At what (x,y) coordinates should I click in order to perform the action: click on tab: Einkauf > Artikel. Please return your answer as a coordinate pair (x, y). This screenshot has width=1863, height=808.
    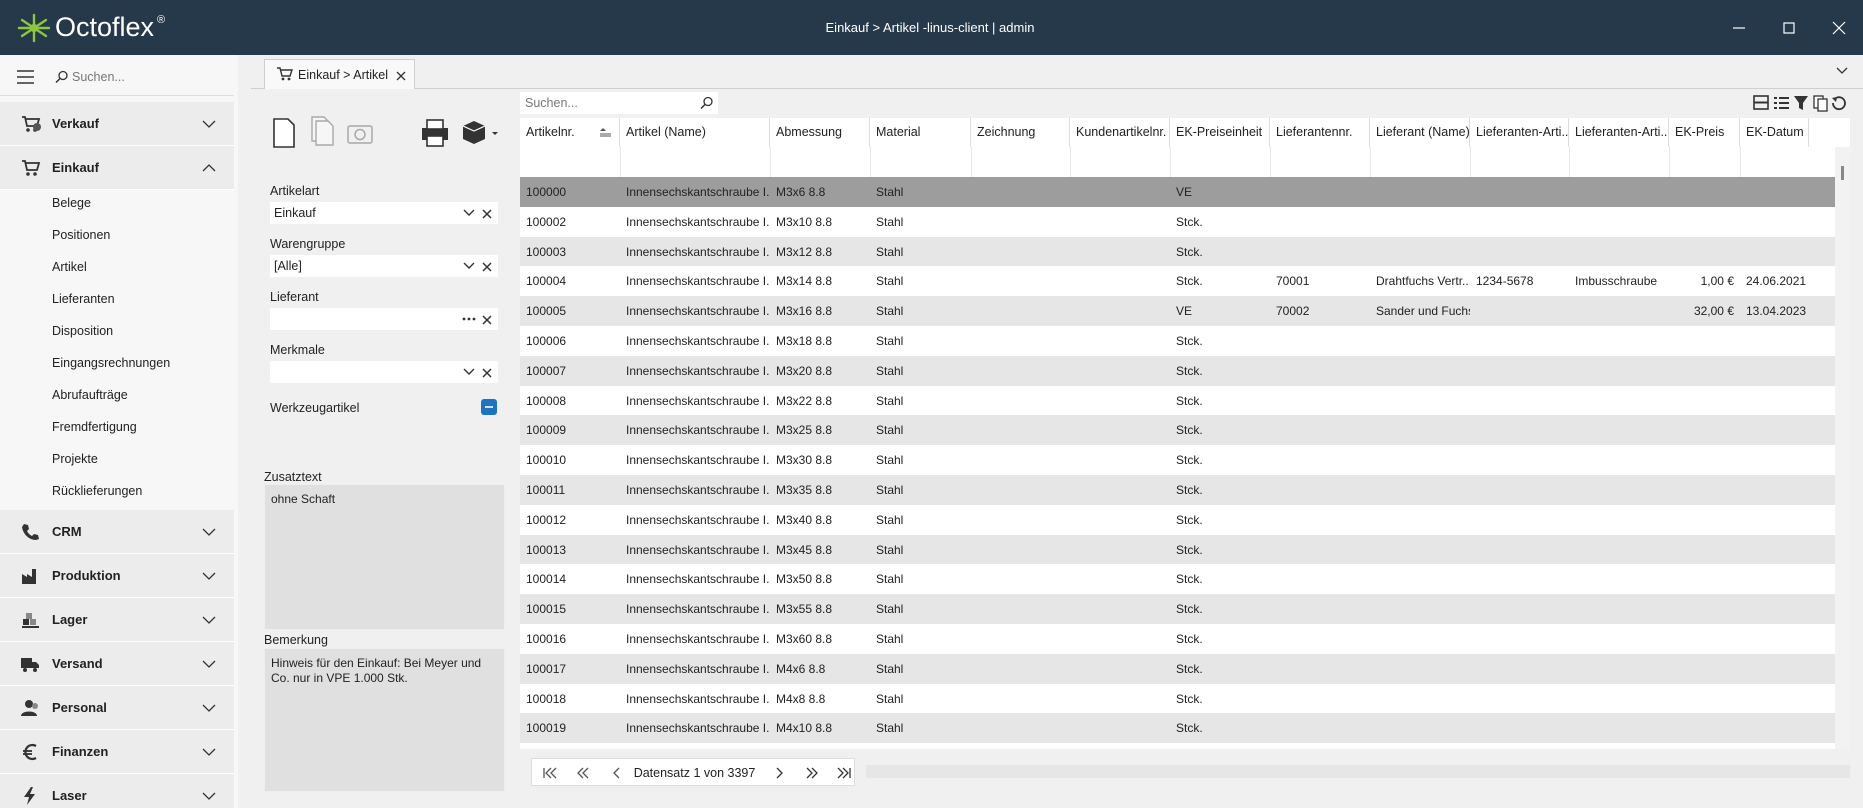
    Looking at the image, I should click on (339, 74).